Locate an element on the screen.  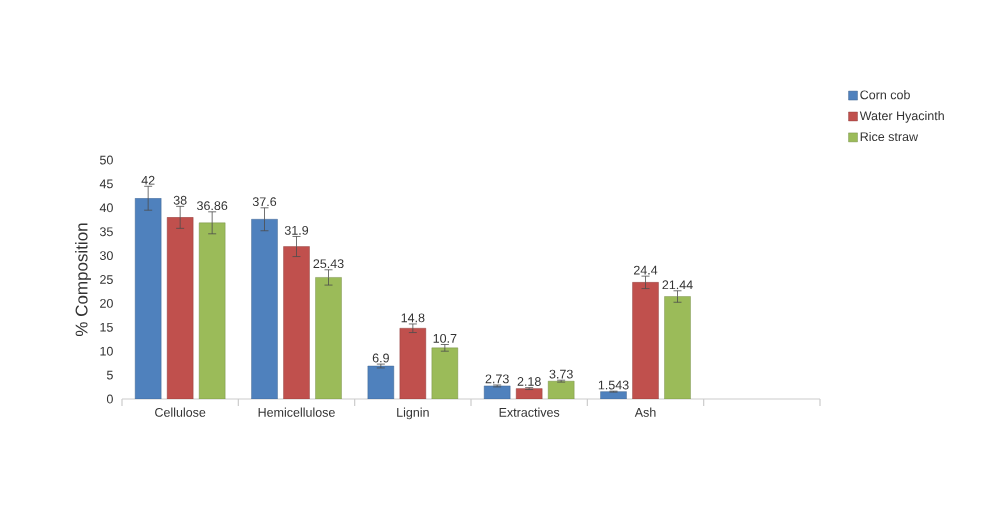
y-tick-label: 50 is located at coordinates (106, 160).